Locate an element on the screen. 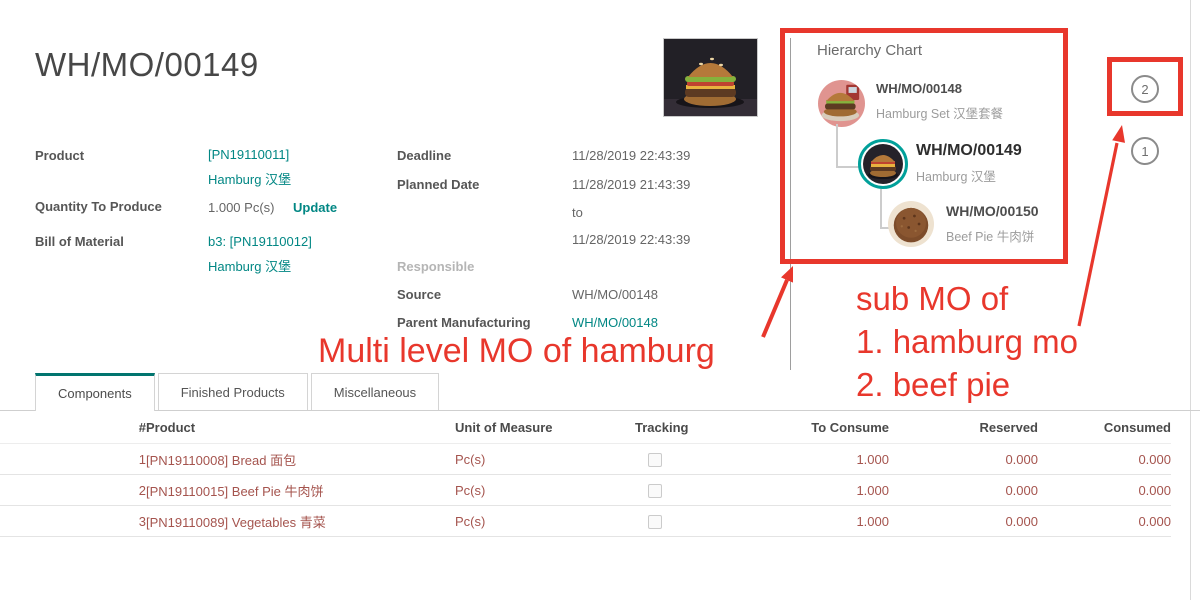 The image size is (1200, 600). hierarchy-node-3-name: WH/MO/00150 is located at coordinates (992, 211).